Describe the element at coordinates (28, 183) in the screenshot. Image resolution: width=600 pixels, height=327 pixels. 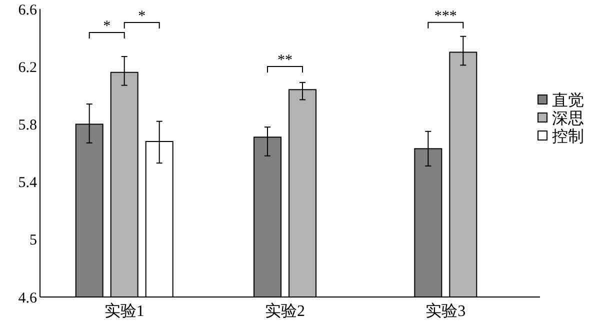
I see `y-tick-label: 5.4` at that location.